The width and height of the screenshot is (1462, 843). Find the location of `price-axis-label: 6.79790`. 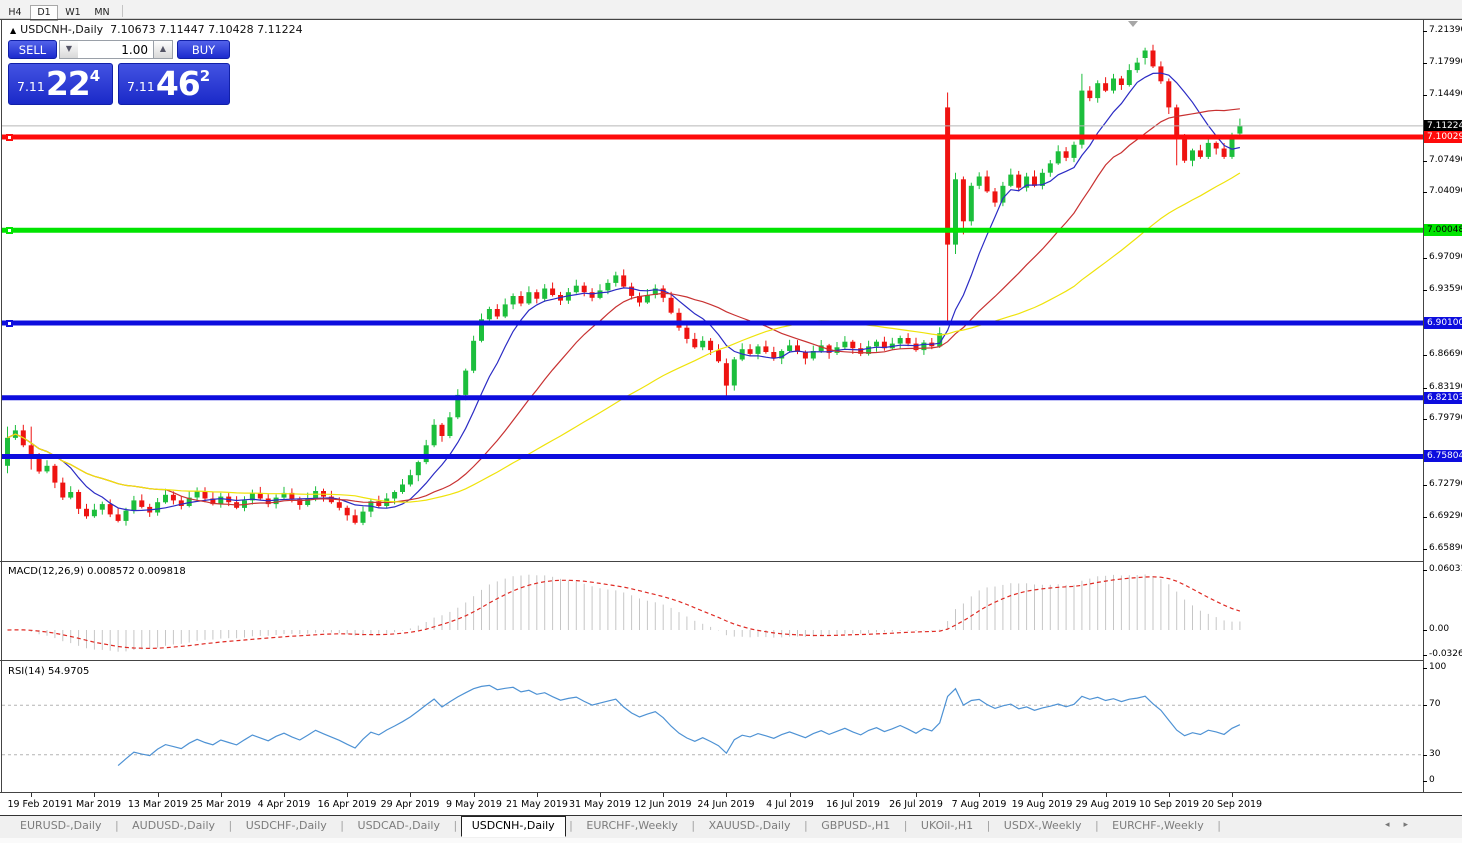

price-axis-label: 6.79790 is located at coordinates (1445, 418).